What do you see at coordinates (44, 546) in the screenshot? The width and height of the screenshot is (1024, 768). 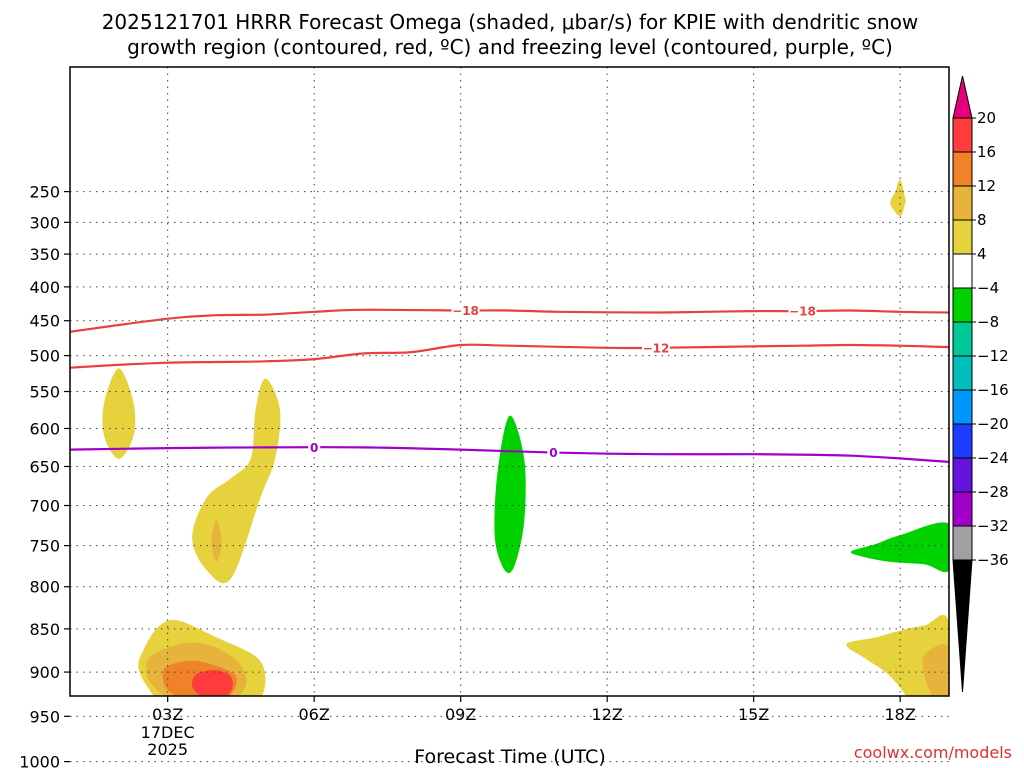 I see `y-tick-label-750: 750` at bounding box center [44, 546].